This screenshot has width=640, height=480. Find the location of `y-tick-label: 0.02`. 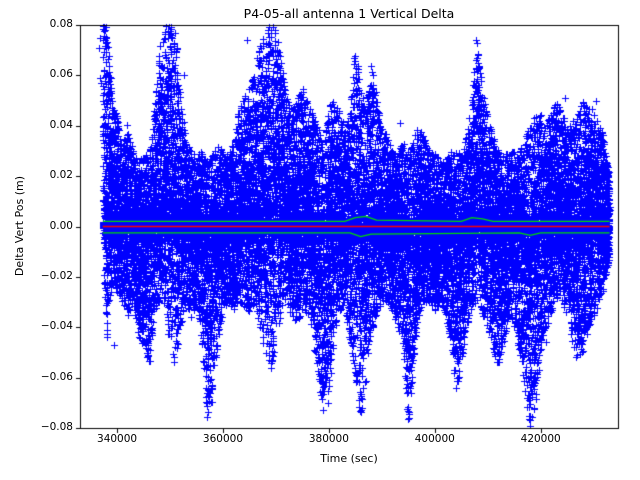

y-tick-label: 0.02 is located at coordinates (61, 175).